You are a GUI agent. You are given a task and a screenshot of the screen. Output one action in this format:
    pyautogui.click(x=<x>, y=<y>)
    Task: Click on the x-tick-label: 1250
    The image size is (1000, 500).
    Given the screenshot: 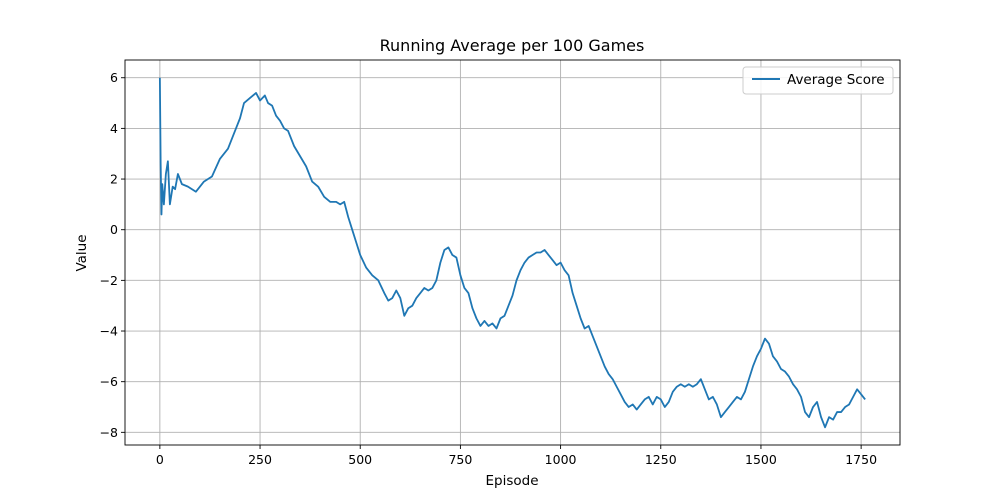 What is the action you would take?
    pyautogui.click(x=661, y=459)
    